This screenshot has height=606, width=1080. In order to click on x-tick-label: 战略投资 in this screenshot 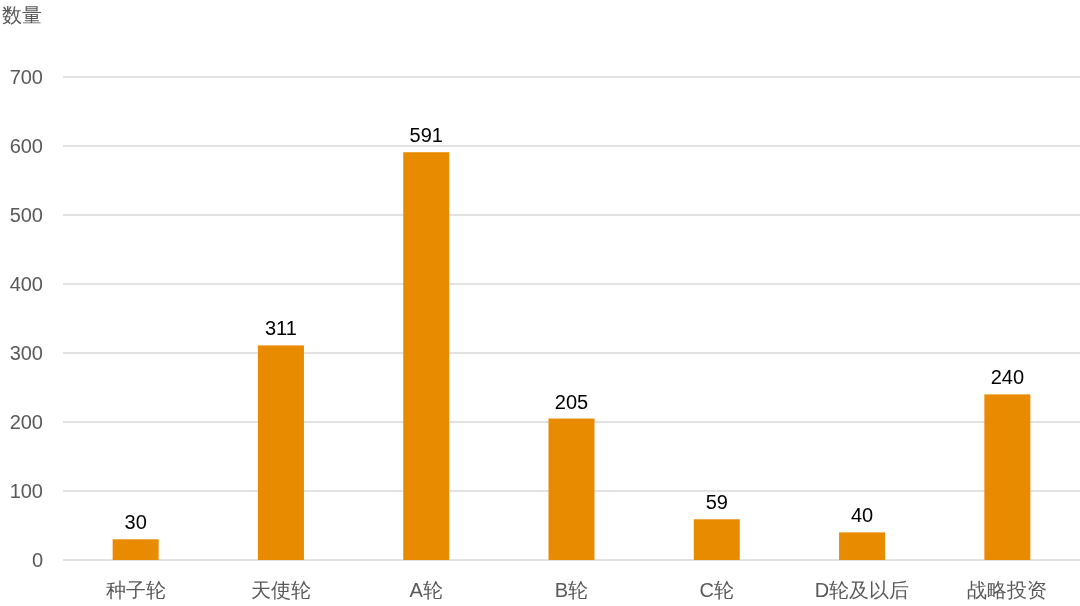, I will do `click(1007, 590)`.